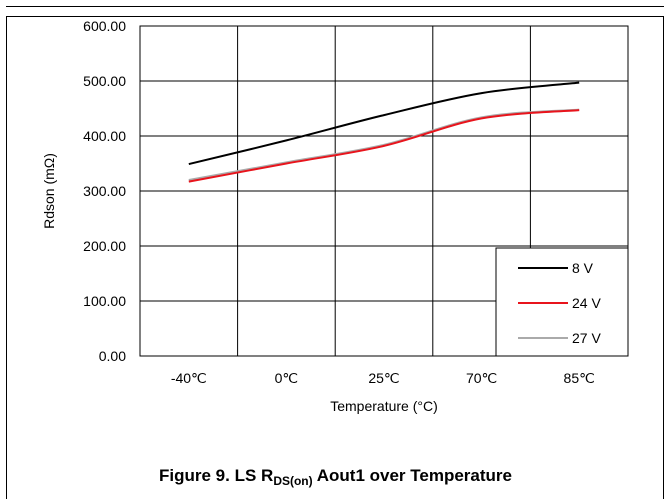 This screenshot has height=499, width=671. What do you see at coordinates (586, 338) in the screenshot?
I see `legend-label: 27 V` at bounding box center [586, 338].